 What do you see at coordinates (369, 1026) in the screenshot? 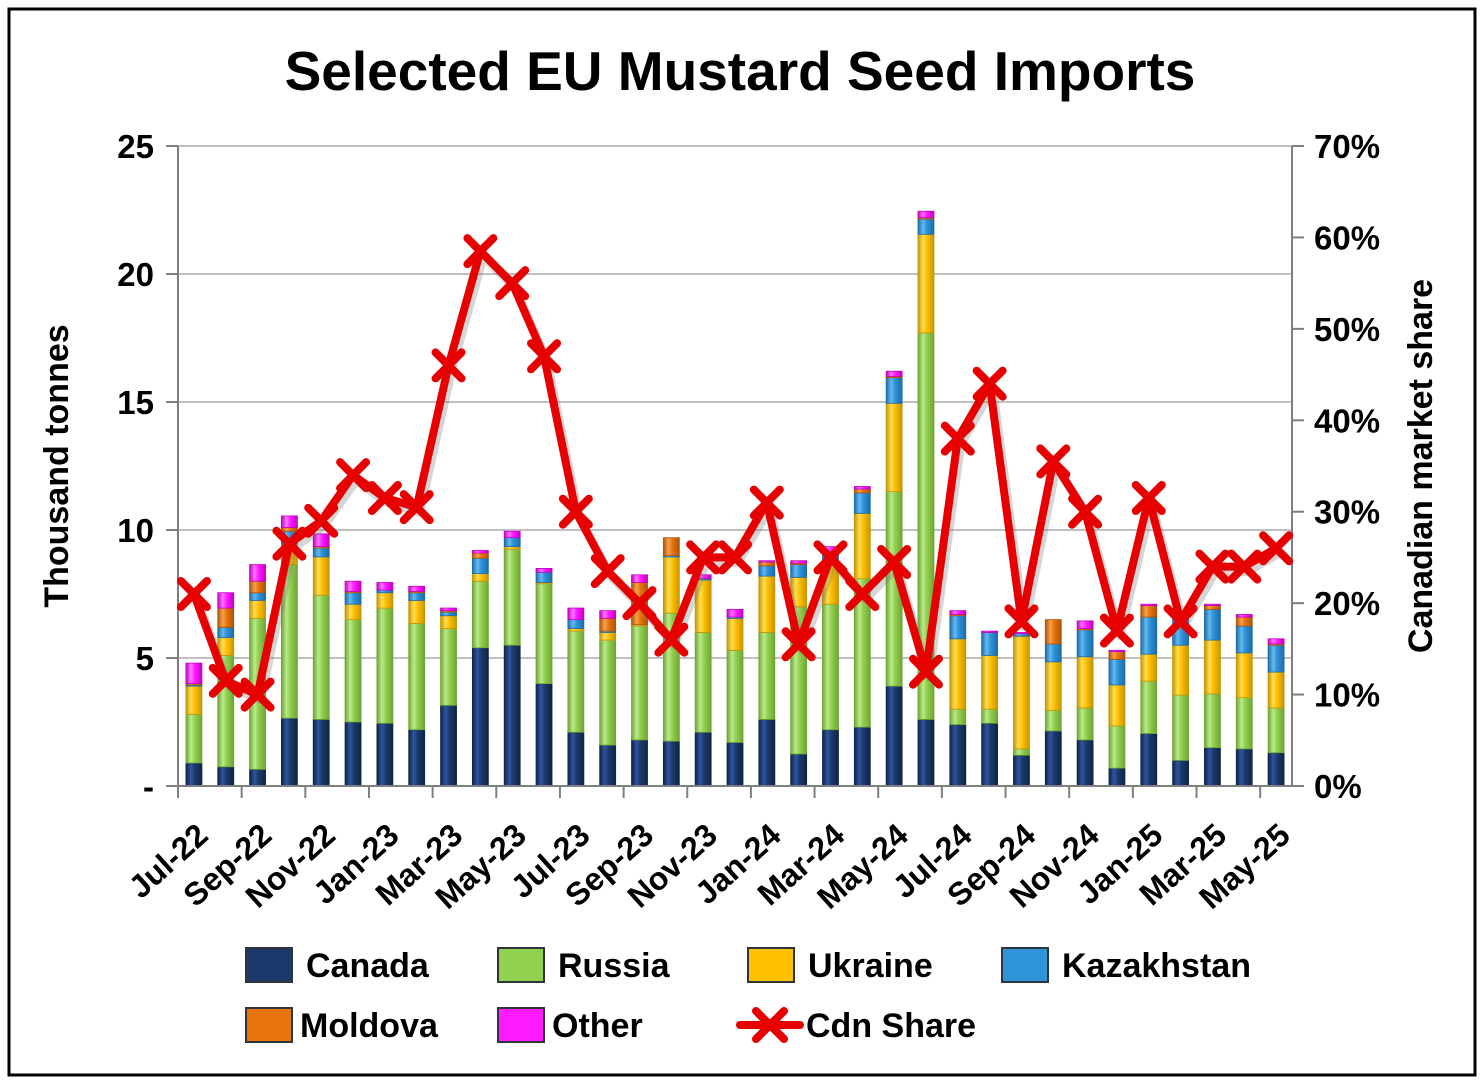
I see `legend-label: Moldova` at bounding box center [369, 1026].